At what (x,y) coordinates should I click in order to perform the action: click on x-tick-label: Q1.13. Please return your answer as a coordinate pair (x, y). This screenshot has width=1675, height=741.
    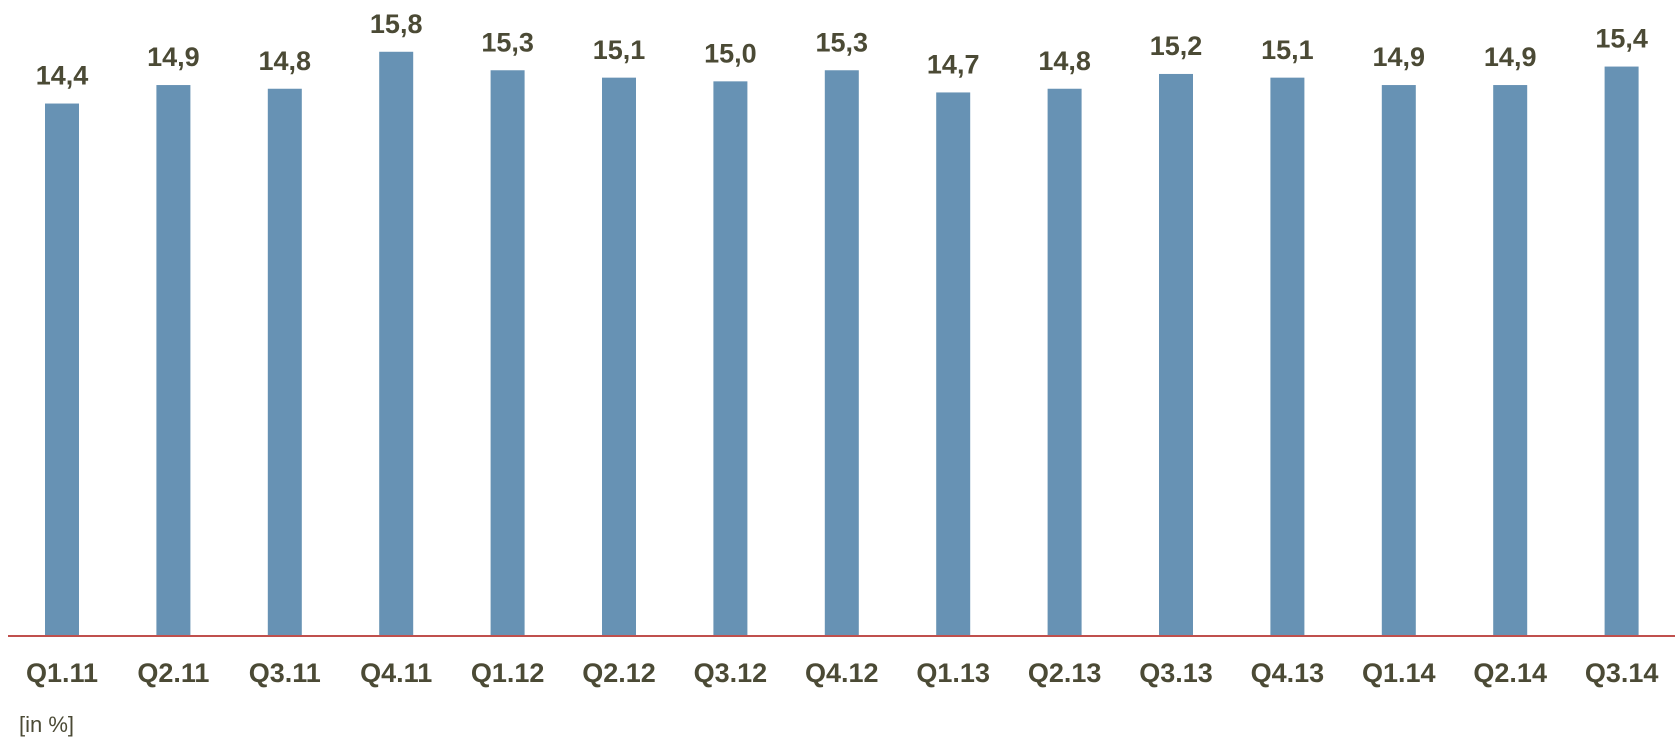
    Looking at the image, I should click on (953, 673).